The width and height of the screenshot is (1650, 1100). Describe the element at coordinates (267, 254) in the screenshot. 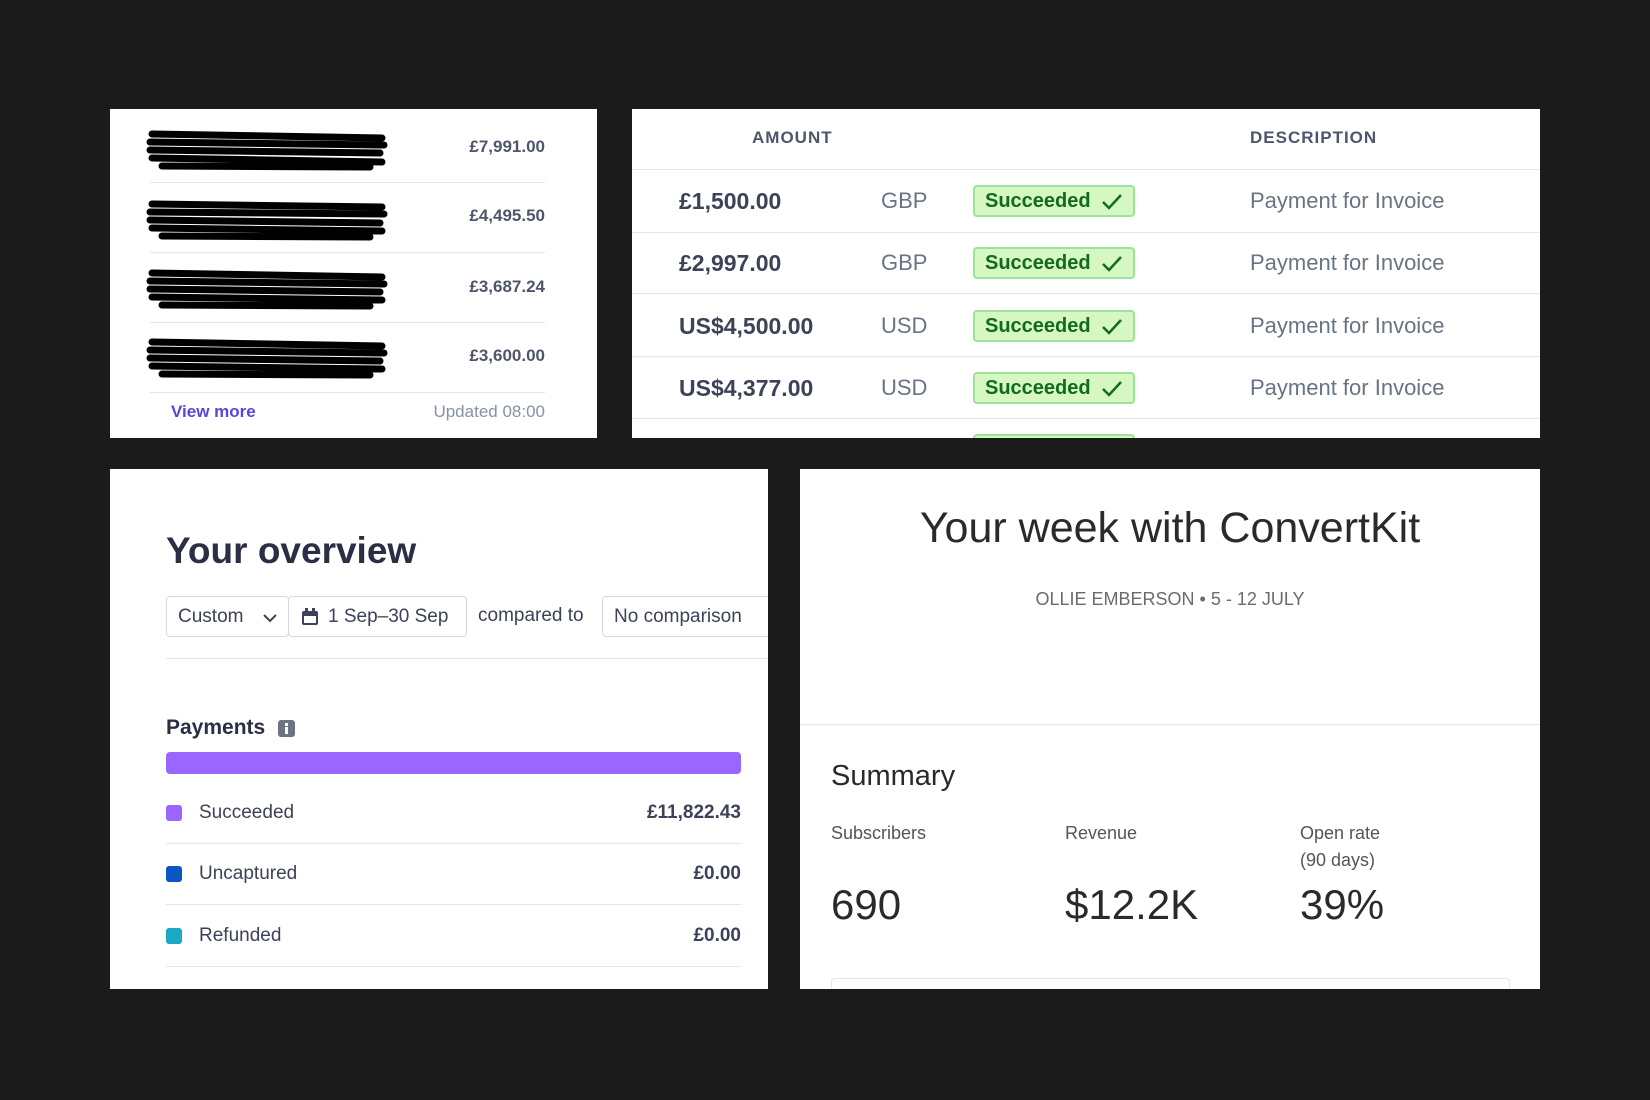

I see `redaction-scribbles` at that location.